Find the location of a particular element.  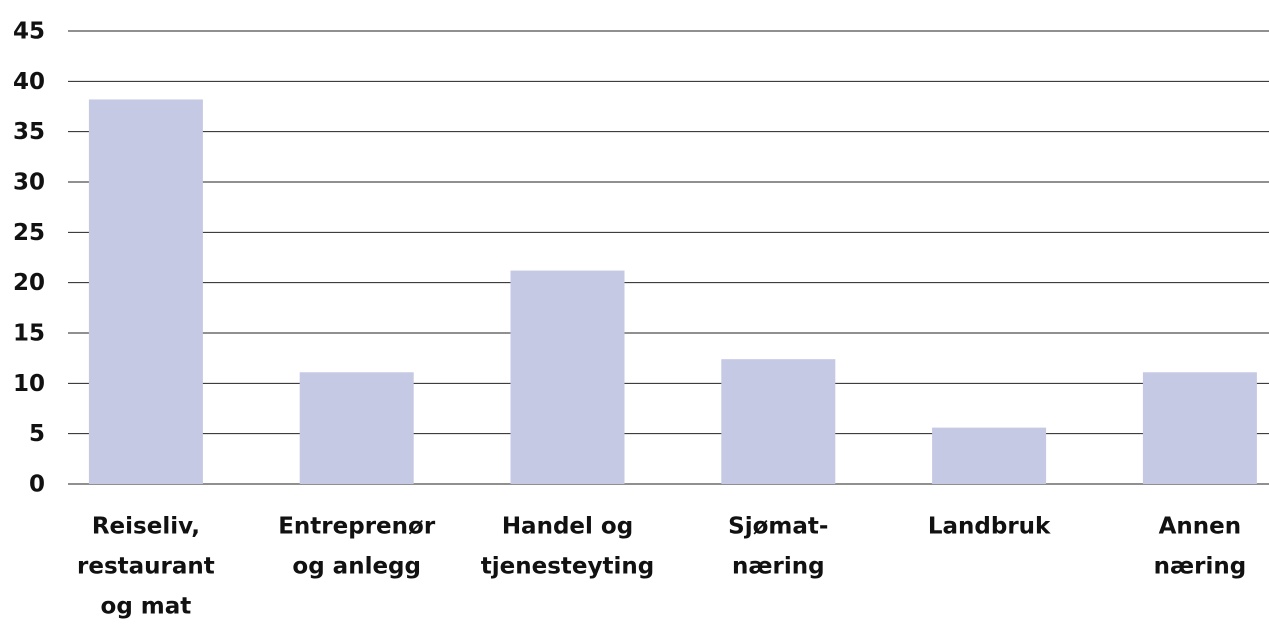

y-tick-label: 20 is located at coordinates (29, 283).